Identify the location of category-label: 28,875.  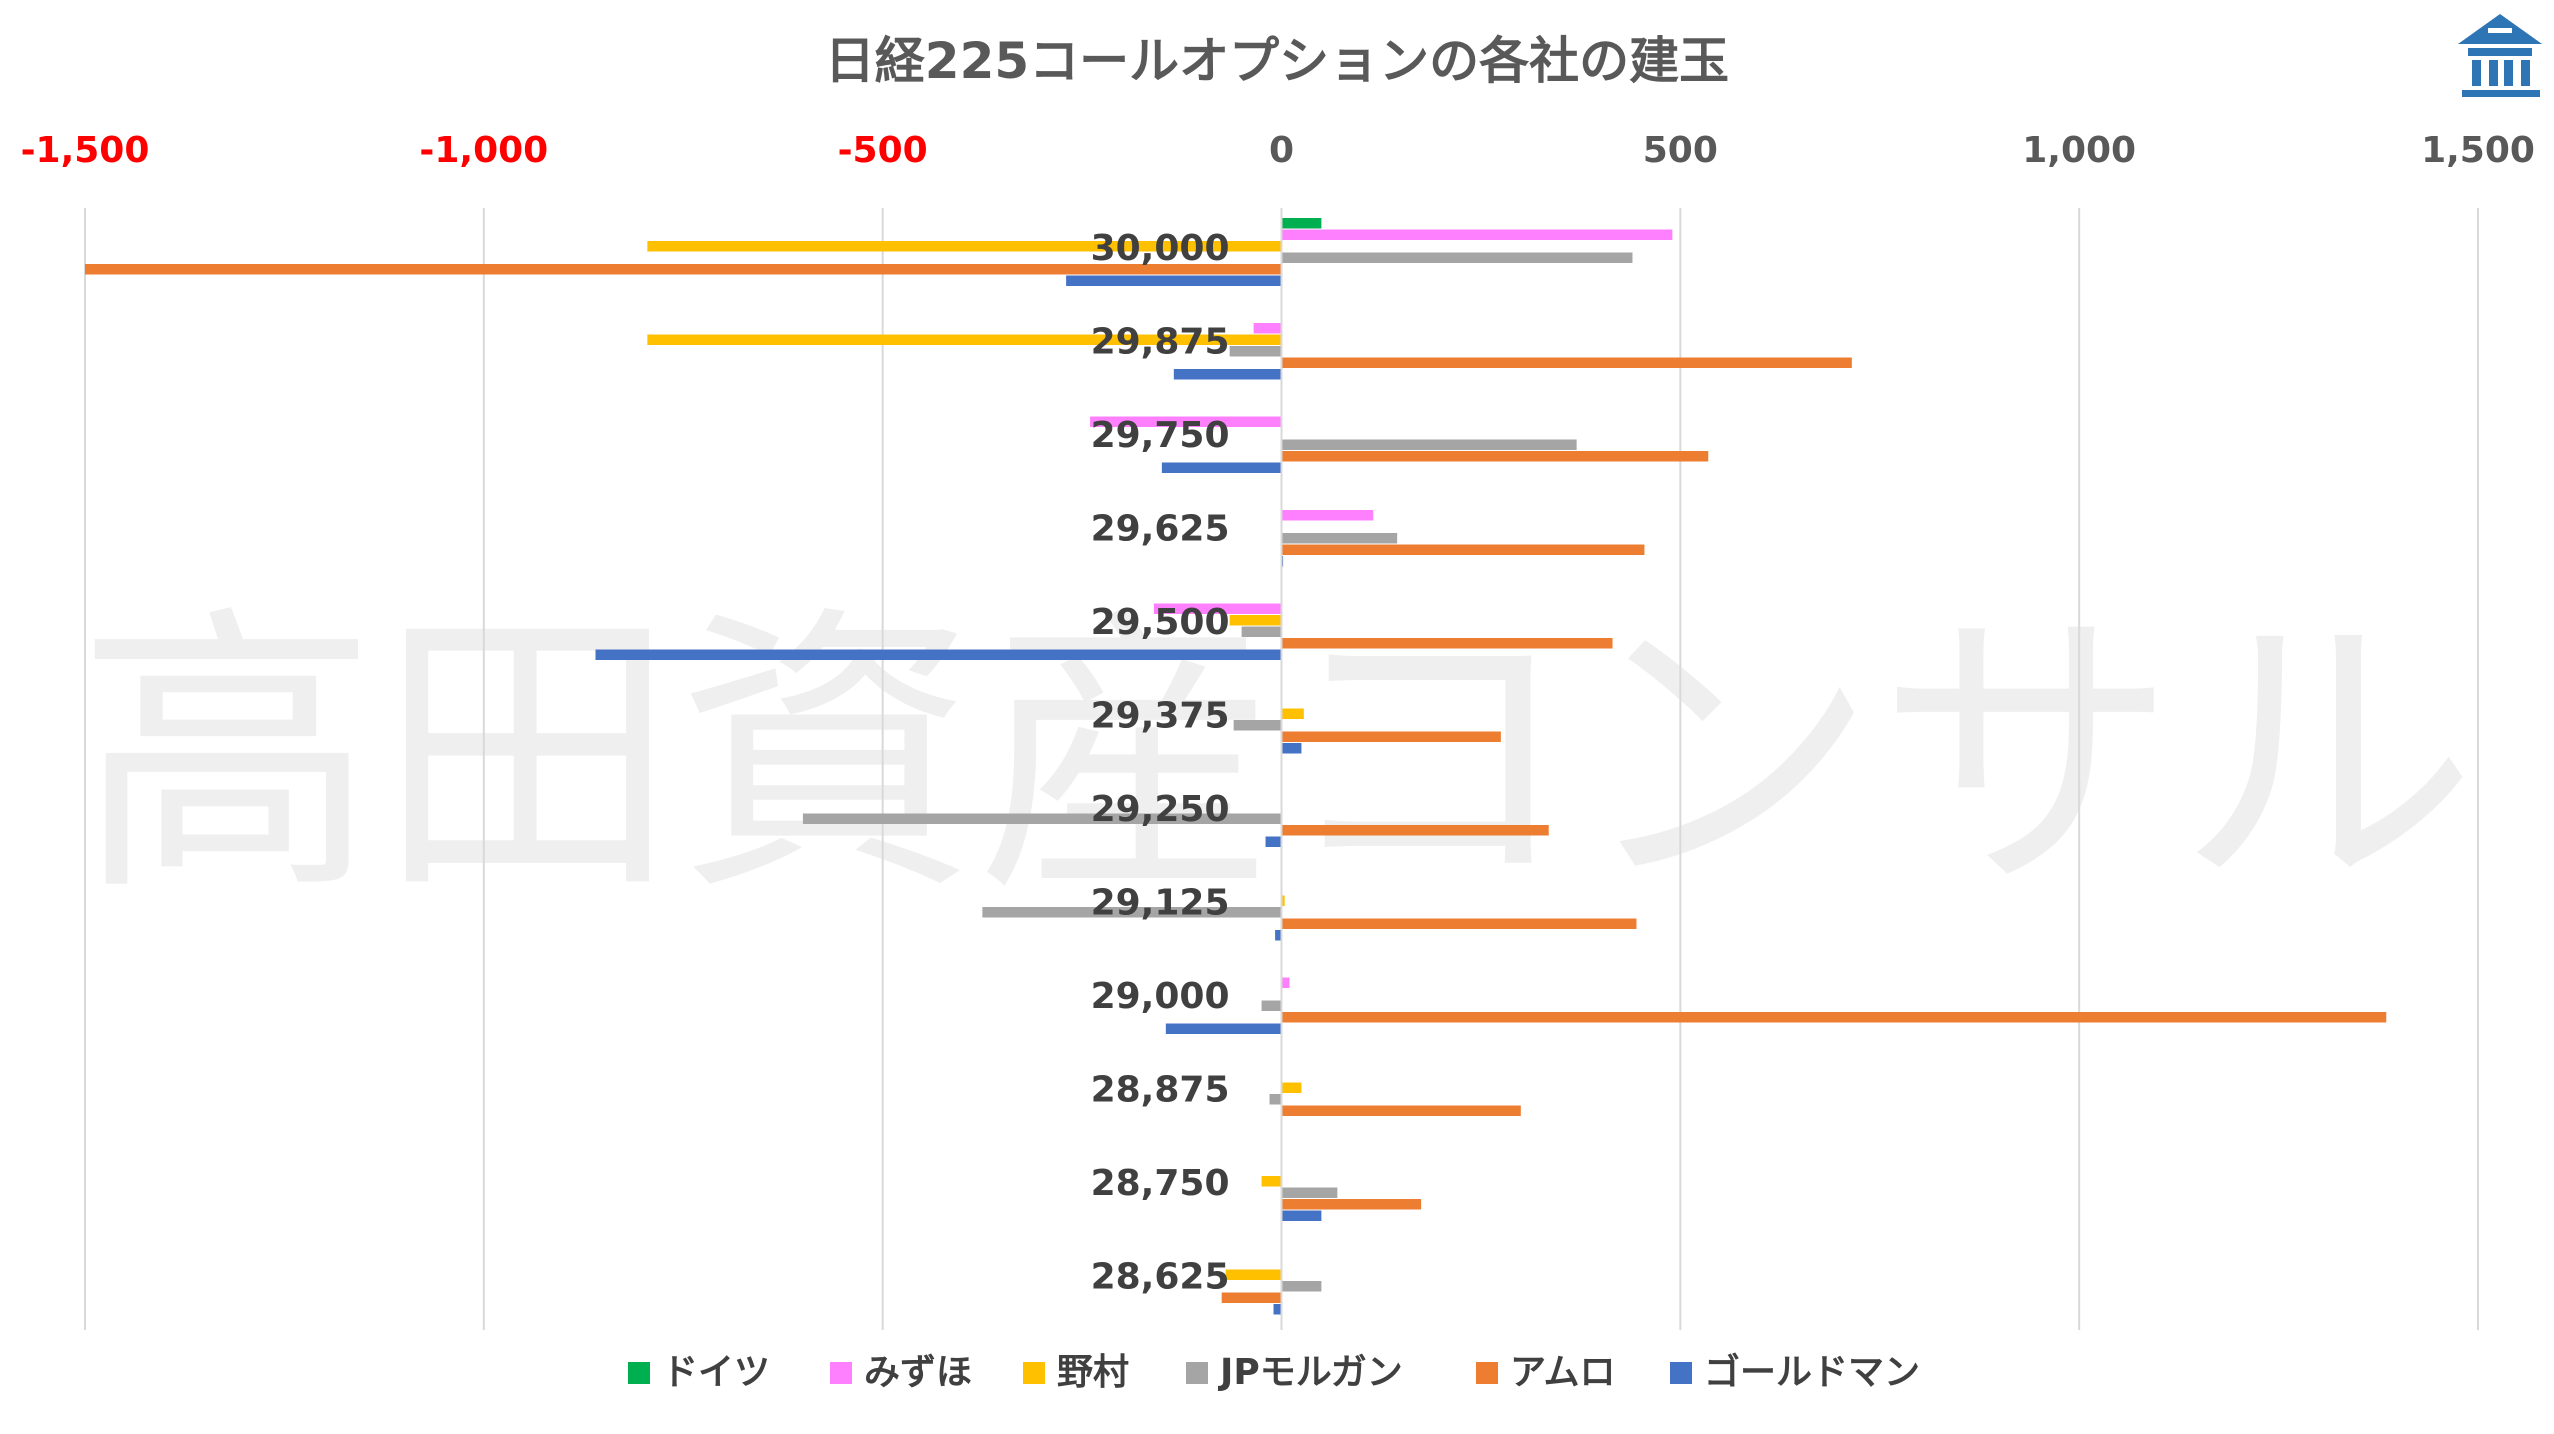
(1160, 1089).